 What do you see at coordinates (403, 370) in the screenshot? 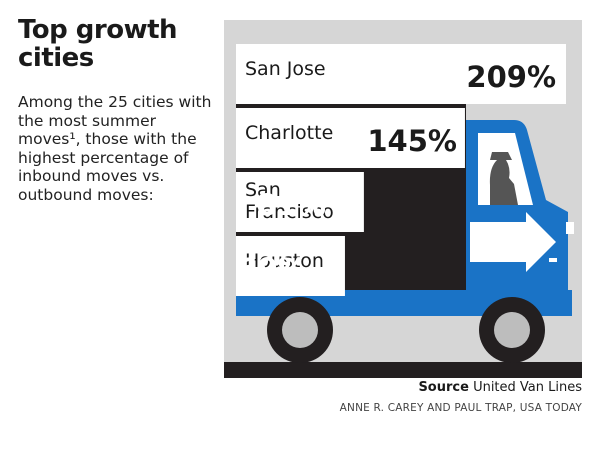
I see `road` at bounding box center [403, 370].